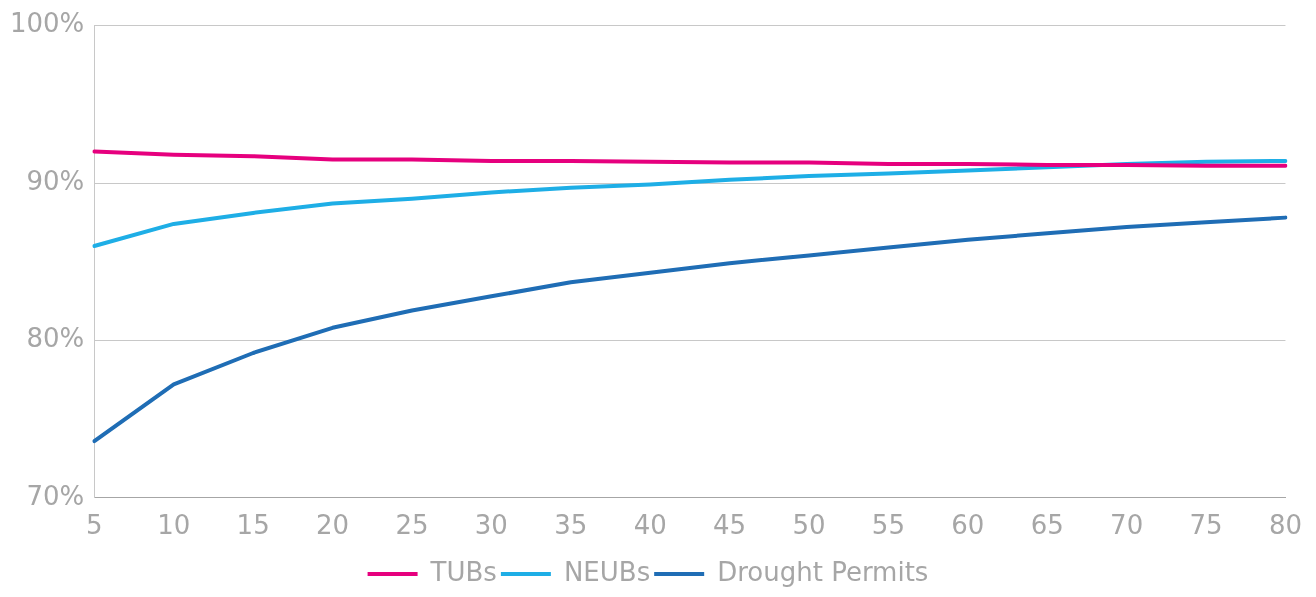  Describe the element at coordinates (809, 525) in the screenshot. I see `x-tick-label: 50` at that location.